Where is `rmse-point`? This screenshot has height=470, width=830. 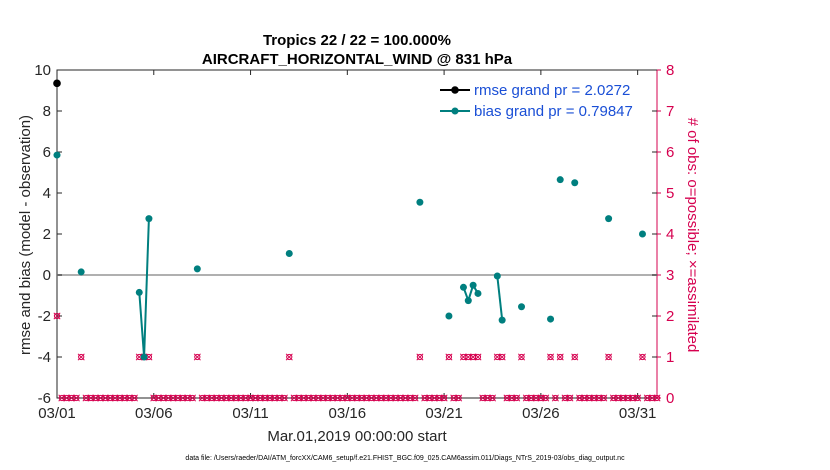 rmse-point is located at coordinates (57, 83).